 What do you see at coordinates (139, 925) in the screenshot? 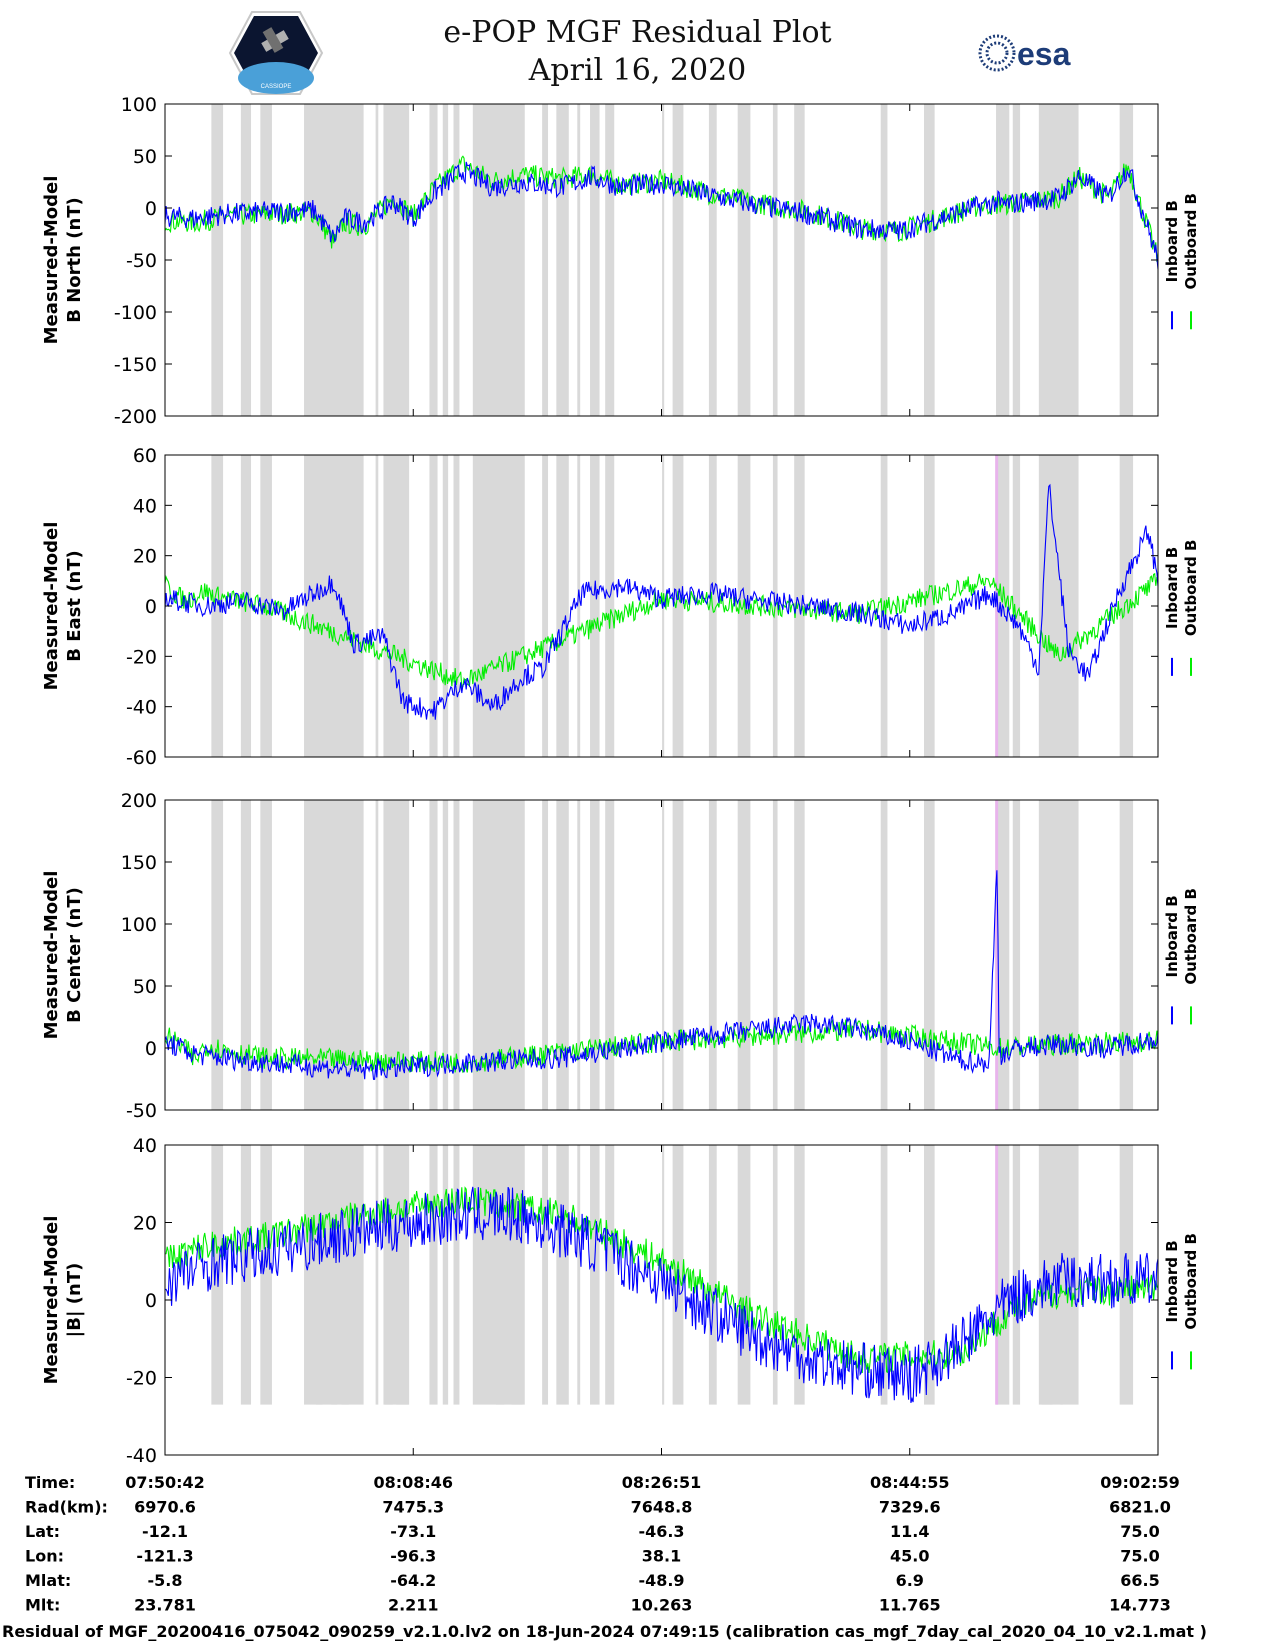
I see `y-tick-label: 100` at bounding box center [139, 925].